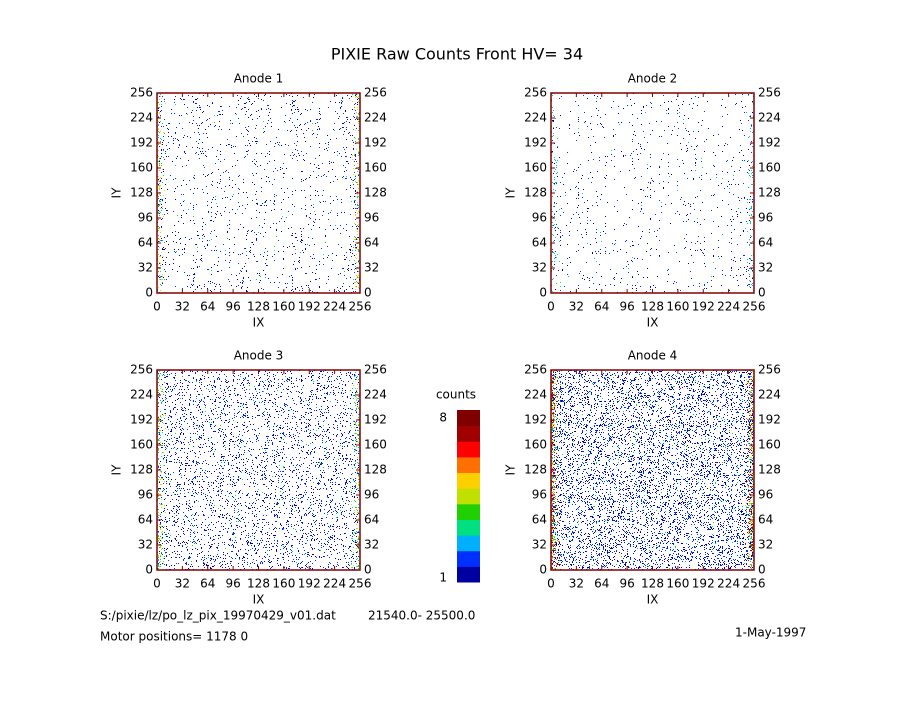  Describe the element at coordinates (258, 470) in the screenshot. I see `speckle` at that location.